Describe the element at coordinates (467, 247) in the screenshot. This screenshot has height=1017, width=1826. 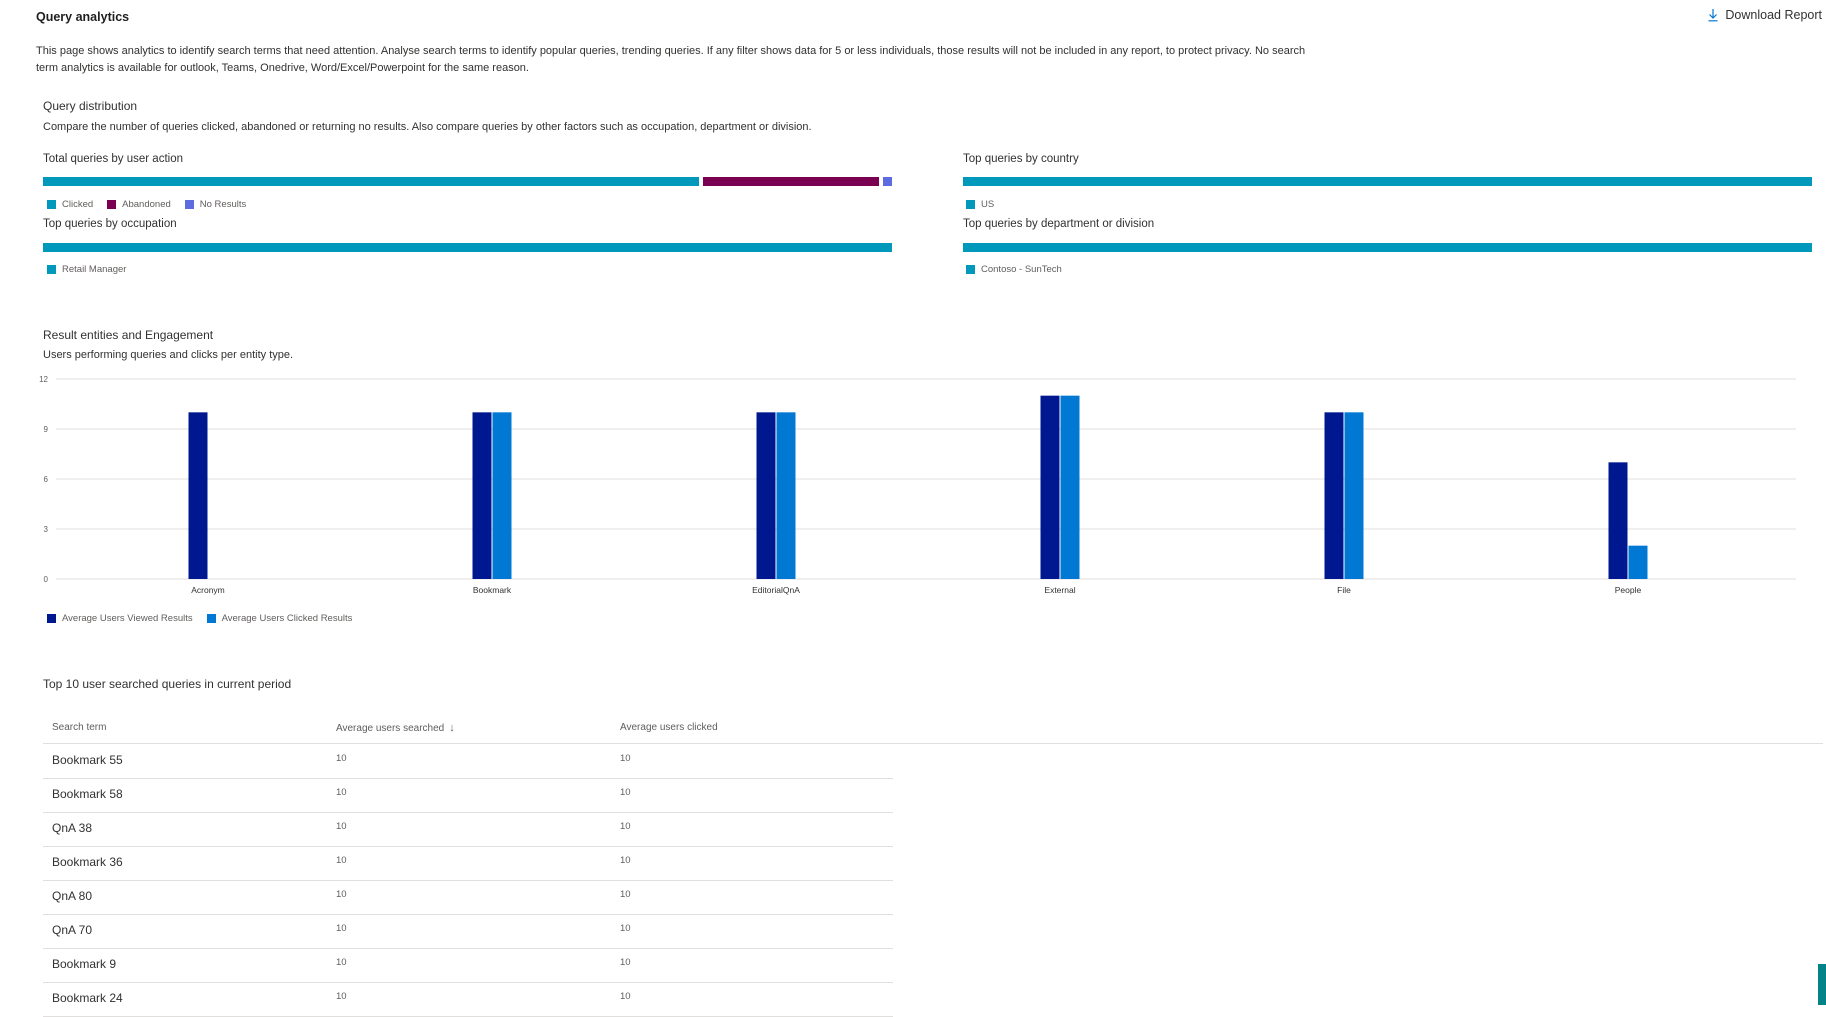
I see `occupation-segment-retail-manager` at that location.